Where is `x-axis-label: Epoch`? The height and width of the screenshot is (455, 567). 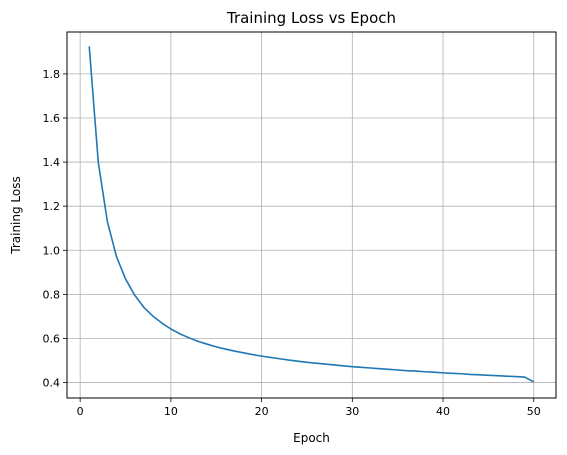 x-axis-label: Epoch is located at coordinates (311, 438).